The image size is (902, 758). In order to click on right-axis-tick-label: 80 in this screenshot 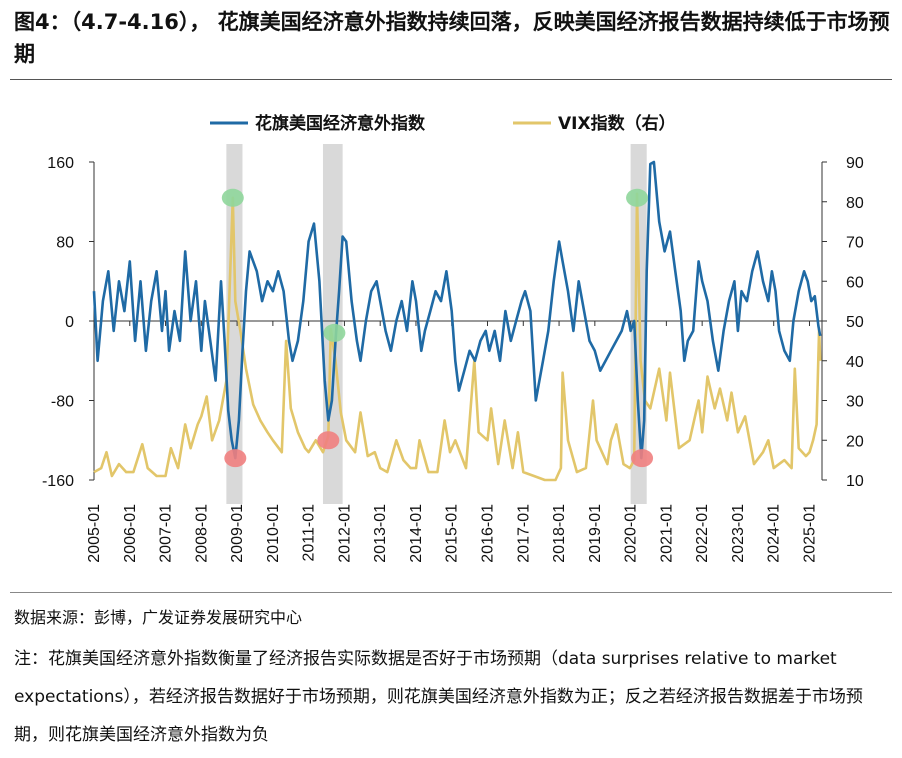, I will do `click(855, 203)`.